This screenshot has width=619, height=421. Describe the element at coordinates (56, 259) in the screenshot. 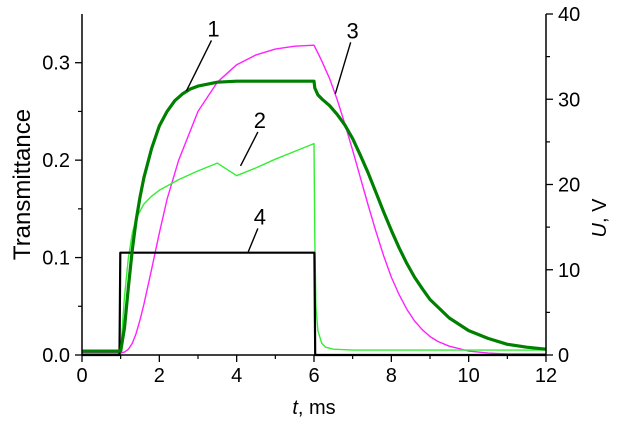

I see `y-tick-label-0.1: 0.1` at that location.